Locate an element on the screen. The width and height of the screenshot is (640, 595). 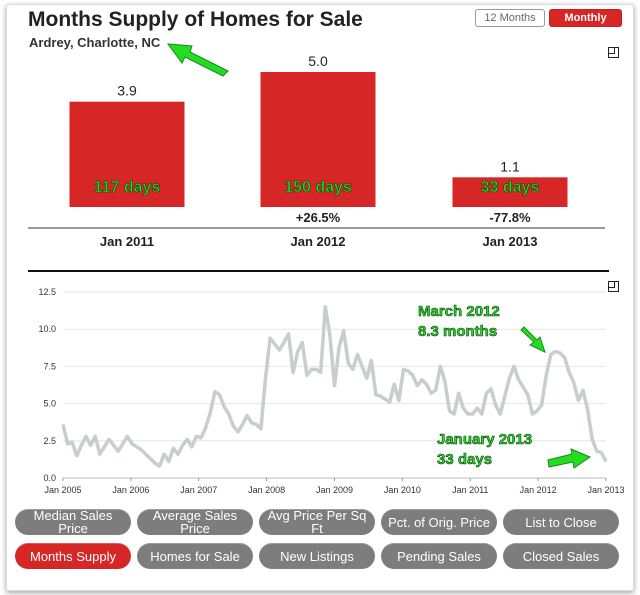
y-tick-label: 10.0 is located at coordinates (47, 329).